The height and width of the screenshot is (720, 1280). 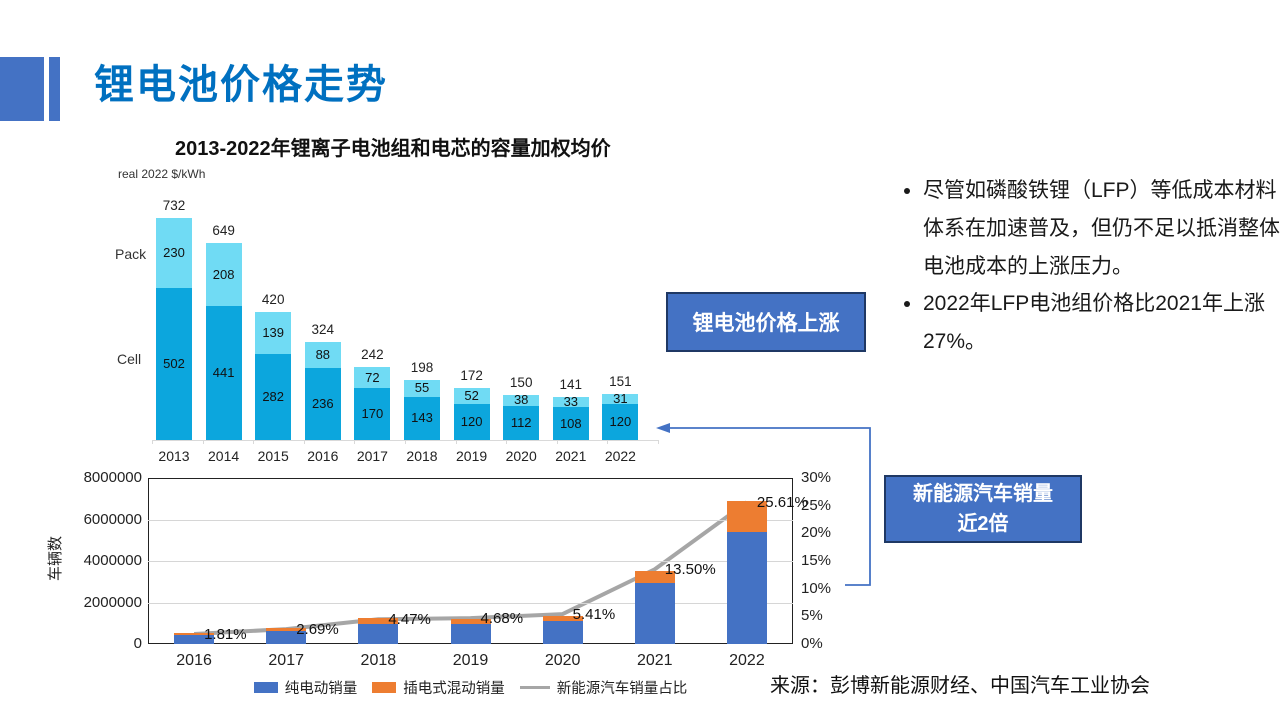 I want to click on nev-x-axis-label: 2019, so click(x=470, y=660).